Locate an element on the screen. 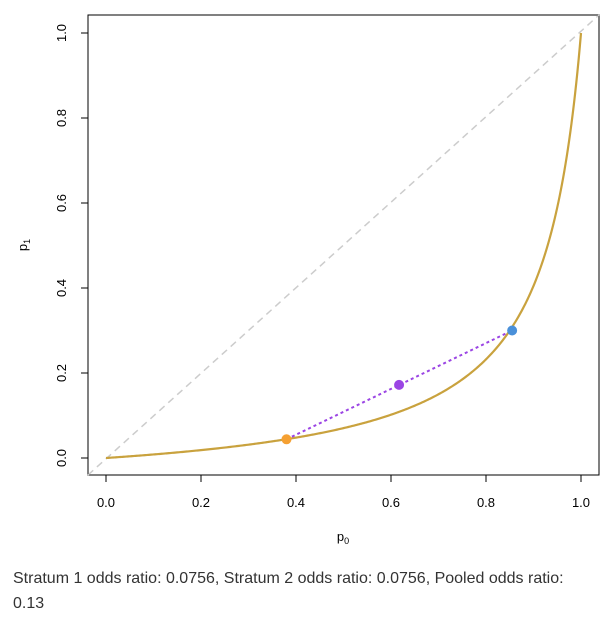 The image size is (616, 636). y-tick-label: 1.0 is located at coordinates (61, 33).